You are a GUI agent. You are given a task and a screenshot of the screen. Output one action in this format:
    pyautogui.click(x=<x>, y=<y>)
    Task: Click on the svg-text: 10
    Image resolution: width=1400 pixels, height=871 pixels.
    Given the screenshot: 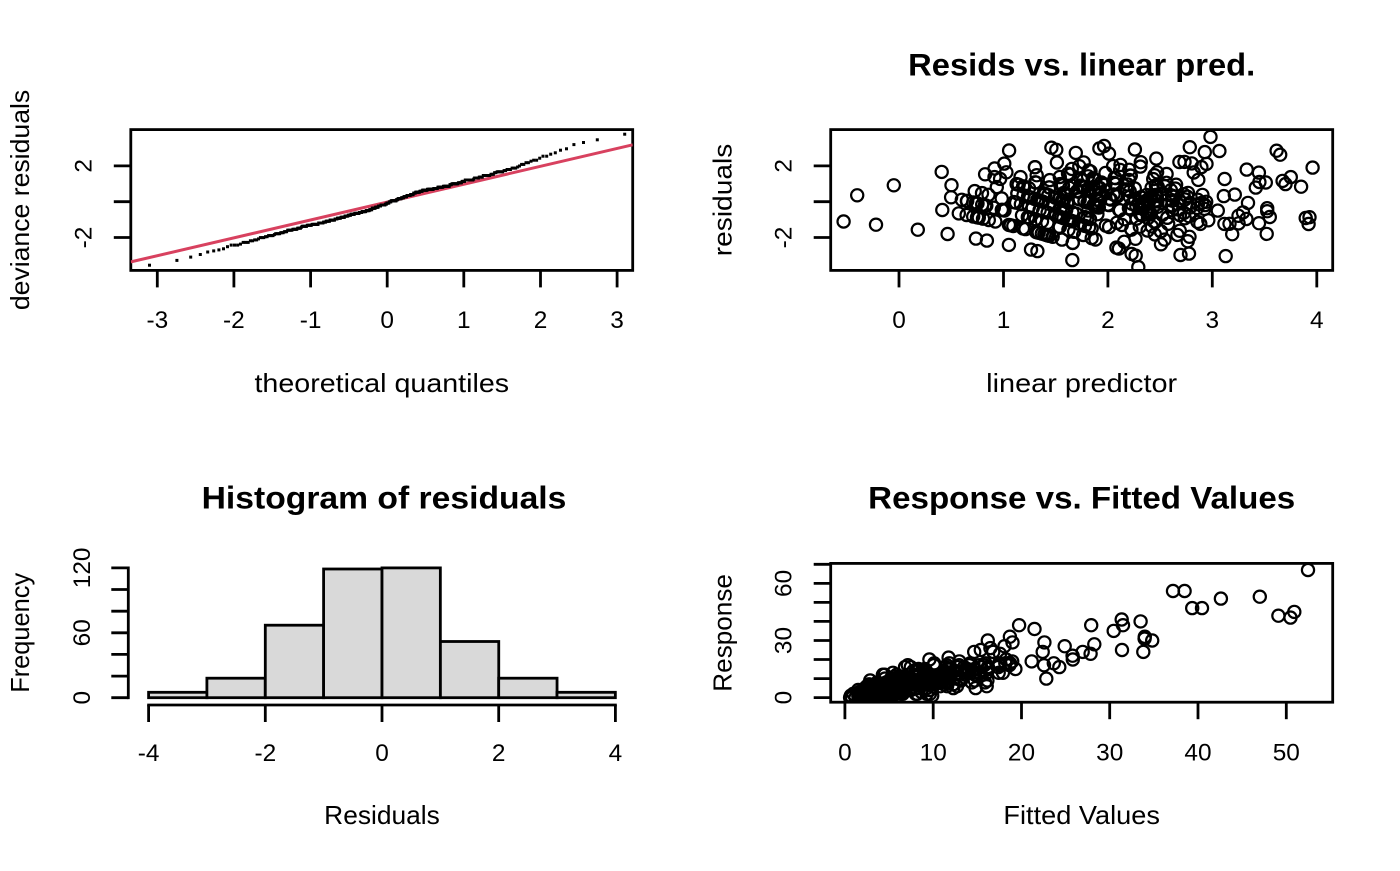 What is the action you would take?
    pyautogui.click(x=933, y=753)
    